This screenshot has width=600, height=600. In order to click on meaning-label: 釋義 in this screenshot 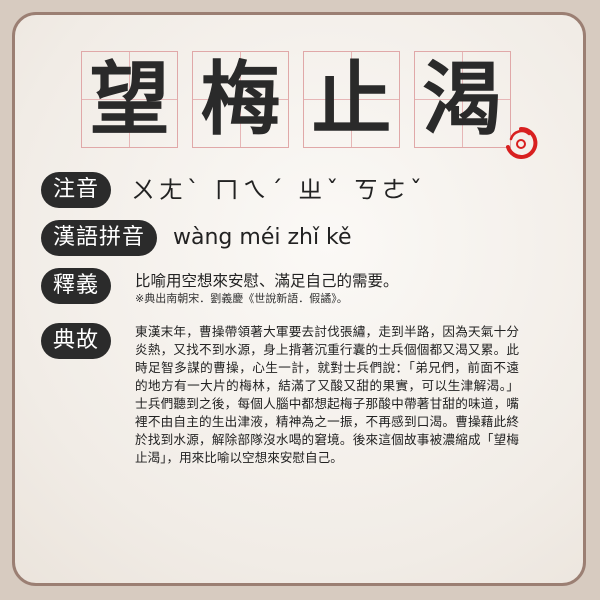, I will do `click(76, 286)`.